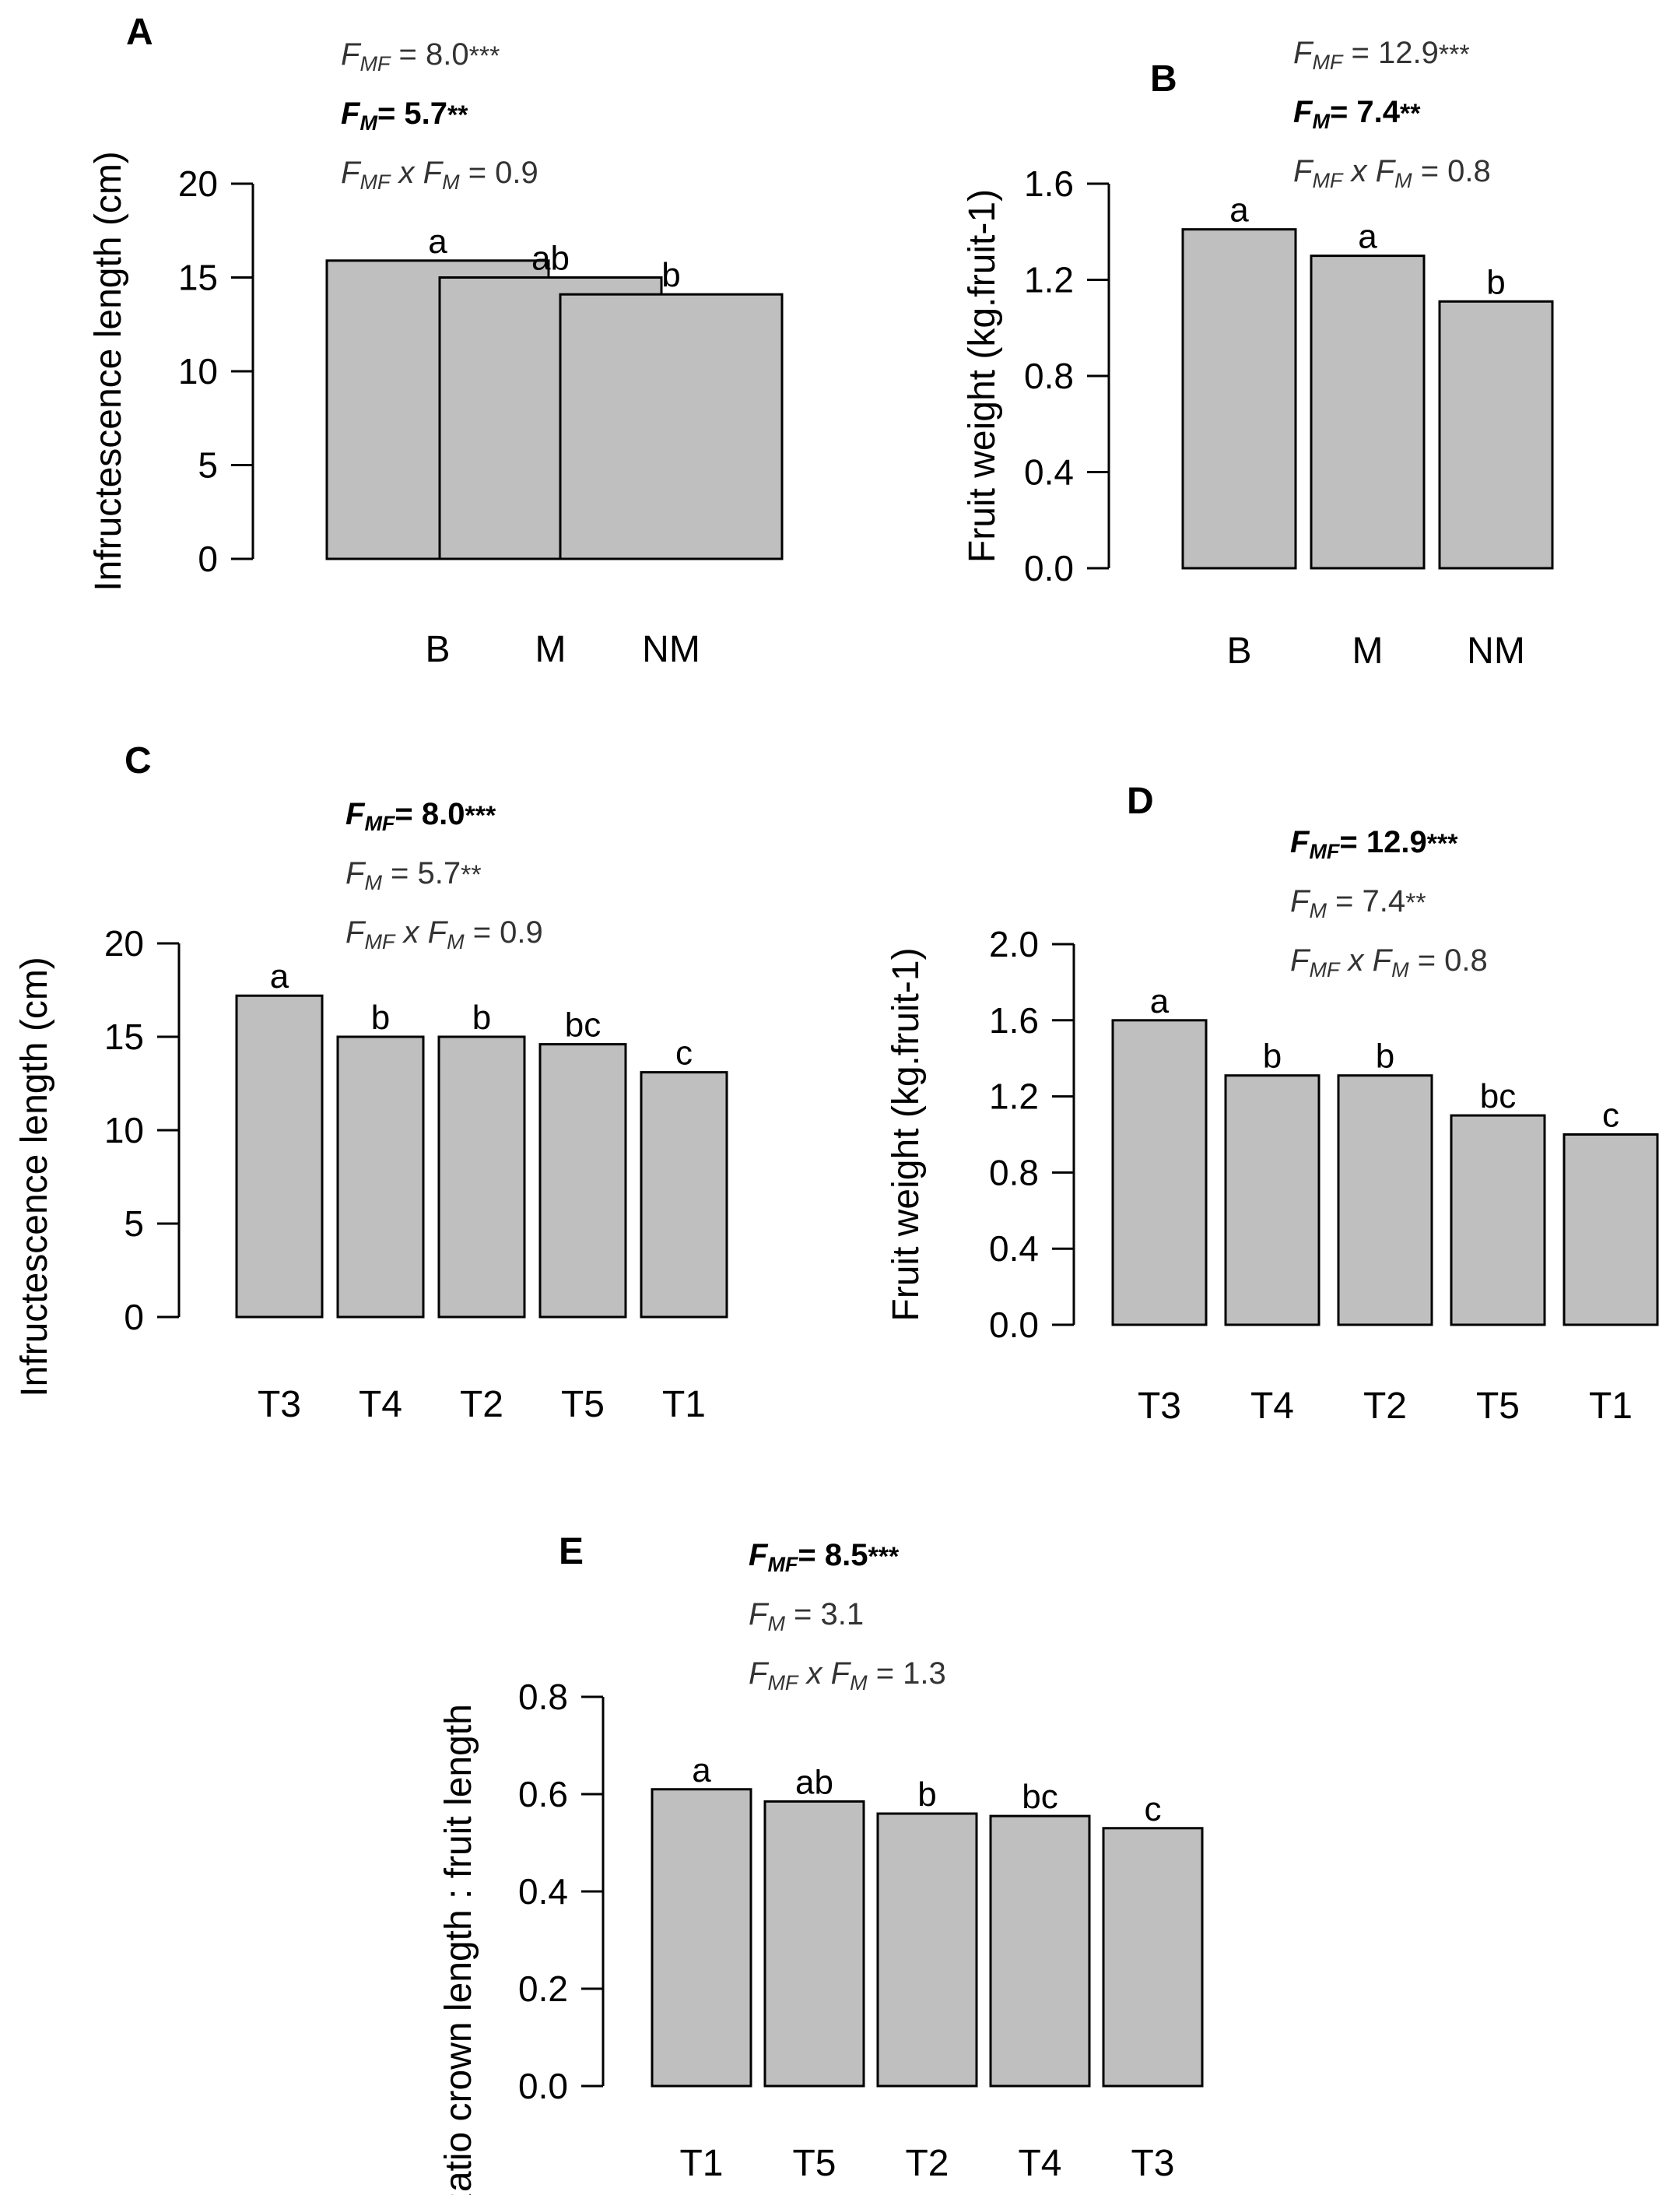 Image resolution: width=1680 pixels, height=2195 pixels. Describe the element at coordinates (543, 1794) in the screenshot. I see `y-tick-label: 0.6` at that location.